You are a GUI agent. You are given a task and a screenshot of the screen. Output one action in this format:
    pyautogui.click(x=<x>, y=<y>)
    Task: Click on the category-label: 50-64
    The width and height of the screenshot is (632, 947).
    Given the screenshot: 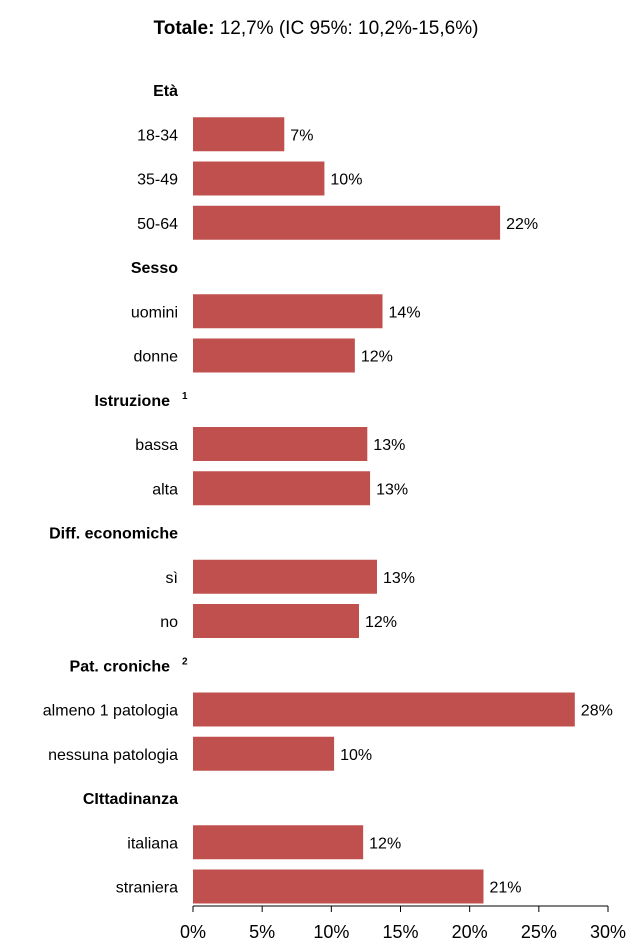 What is the action you would take?
    pyautogui.click(x=157, y=224)
    